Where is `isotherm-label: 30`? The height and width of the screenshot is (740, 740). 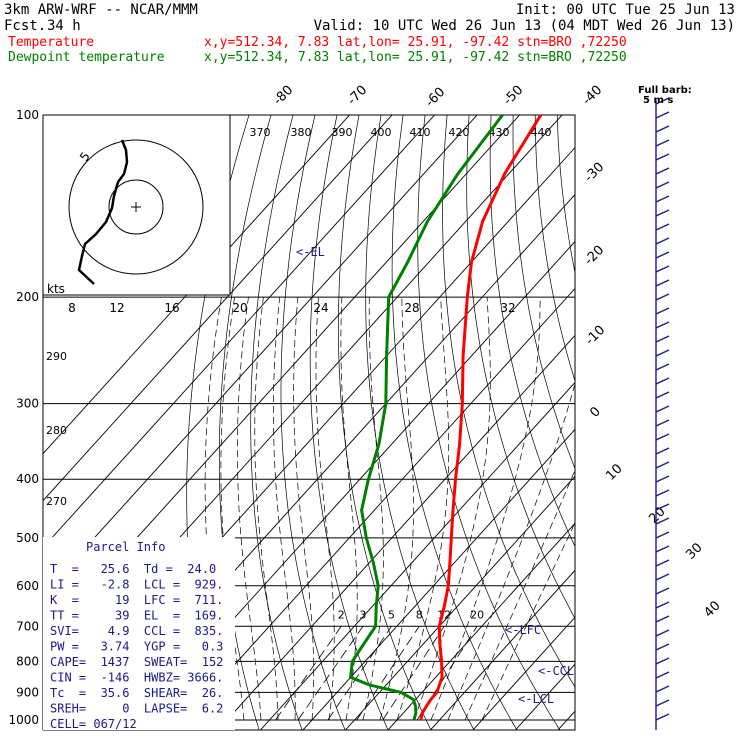
isotherm-label: 30 is located at coordinates (694, 551).